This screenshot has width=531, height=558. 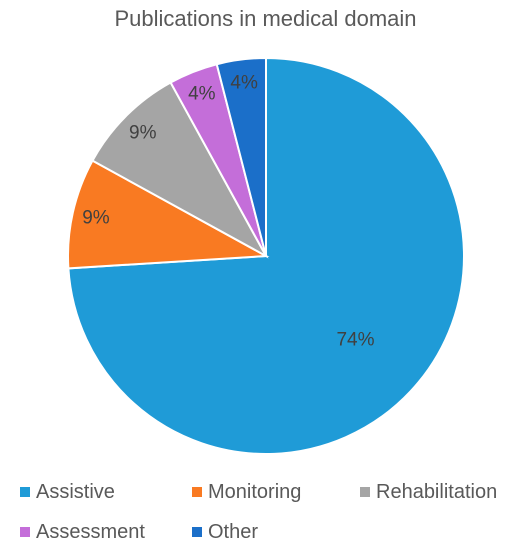 I want to click on data-label-rehabilitation: 9%, so click(x=143, y=132).